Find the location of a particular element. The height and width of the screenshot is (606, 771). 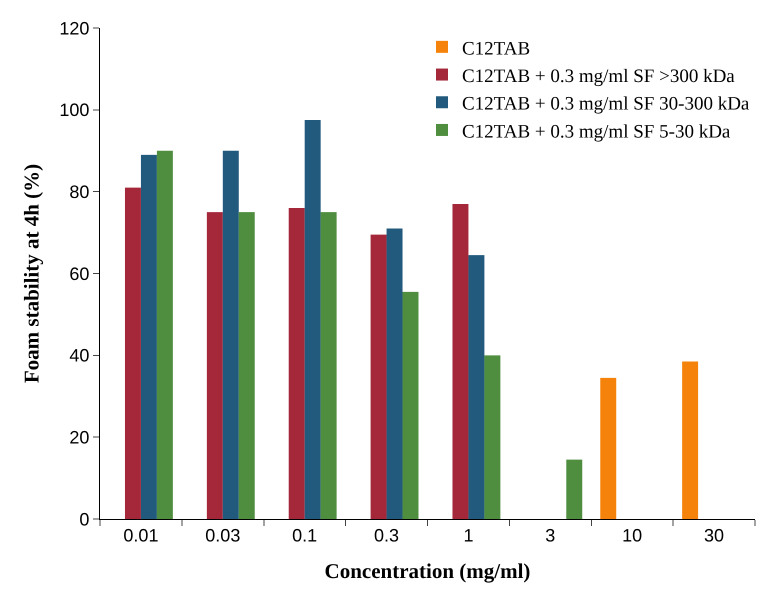

y-tick-label: 80 is located at coordinates (79, 192).